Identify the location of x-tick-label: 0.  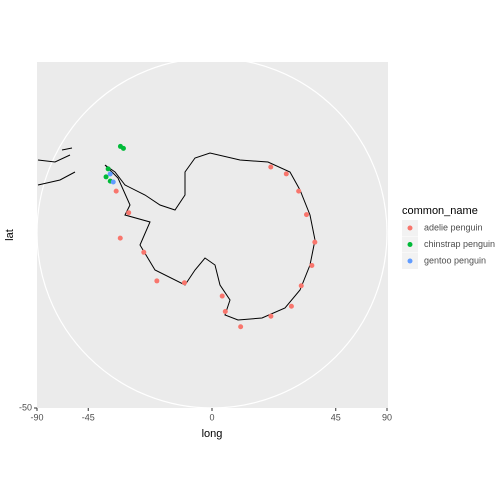
(211, 417).